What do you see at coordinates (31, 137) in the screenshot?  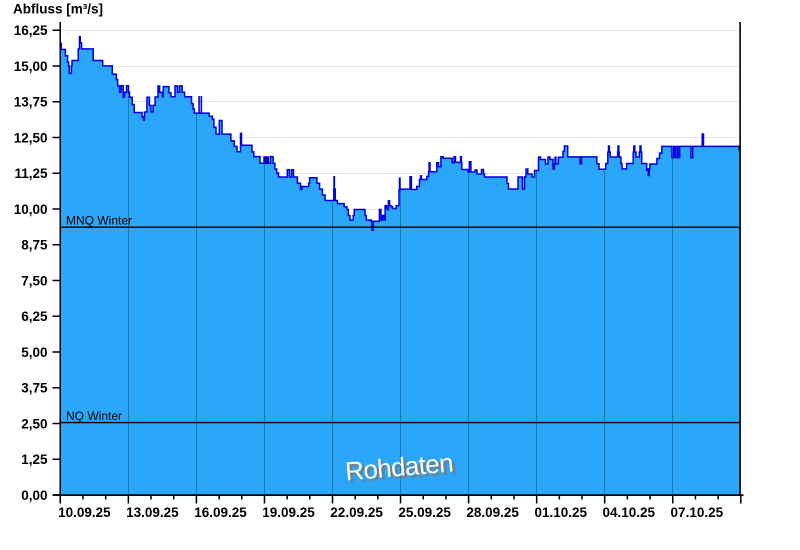 I see `svg-text: 12,50` at bounding box center [31, 137].